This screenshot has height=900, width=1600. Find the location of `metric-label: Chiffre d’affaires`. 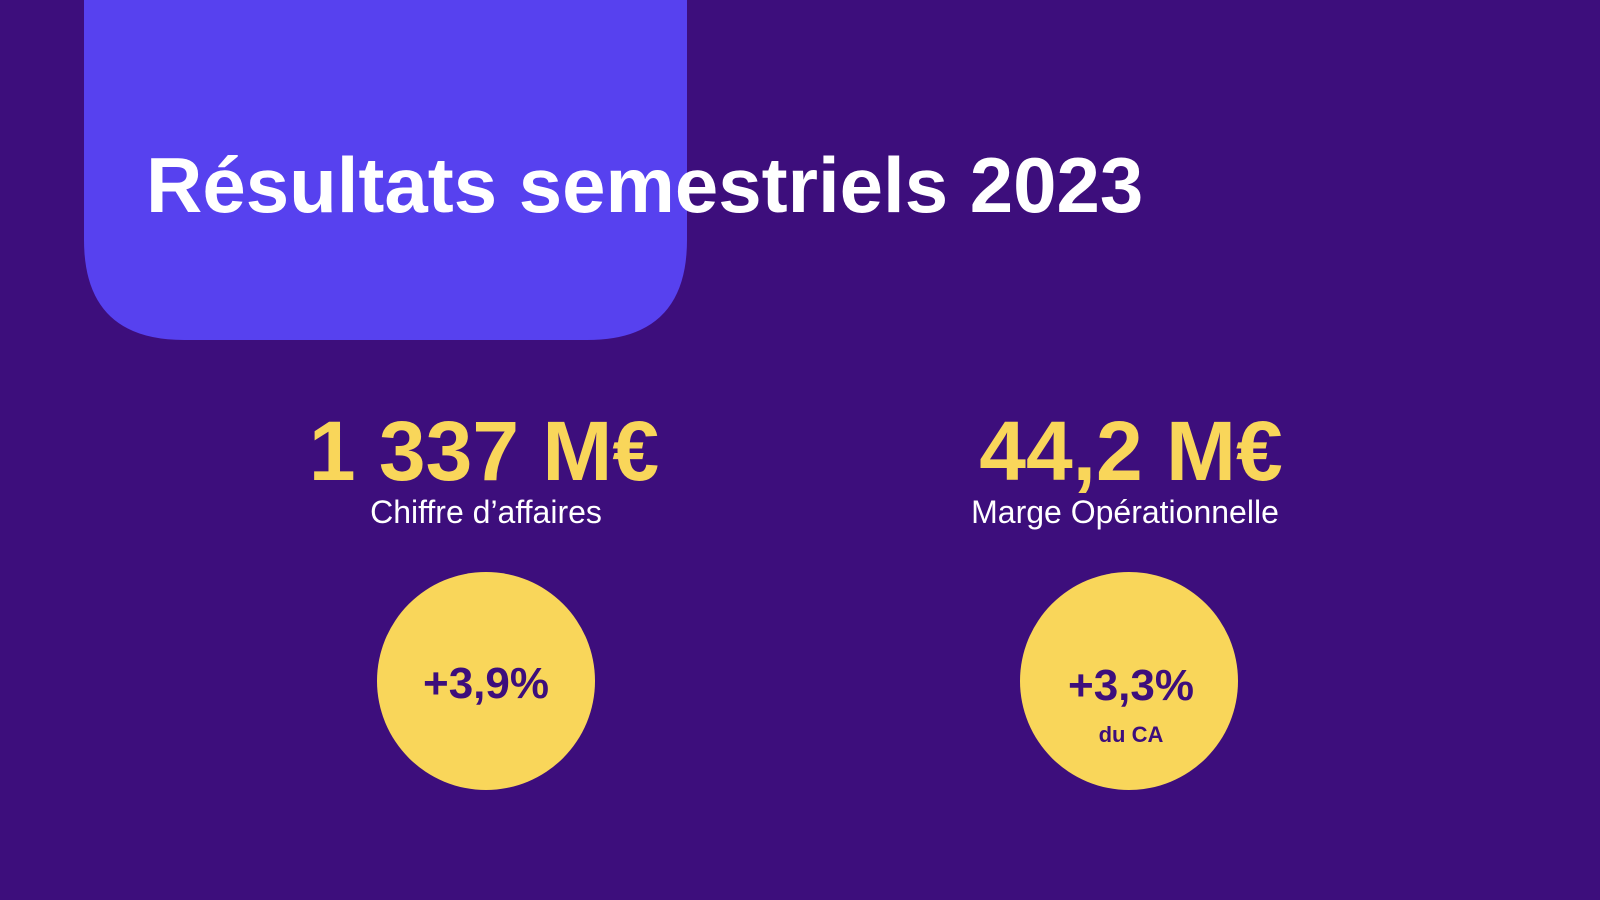

metric-label: Chiffre d’affaires is located at coordinates (486, 512).